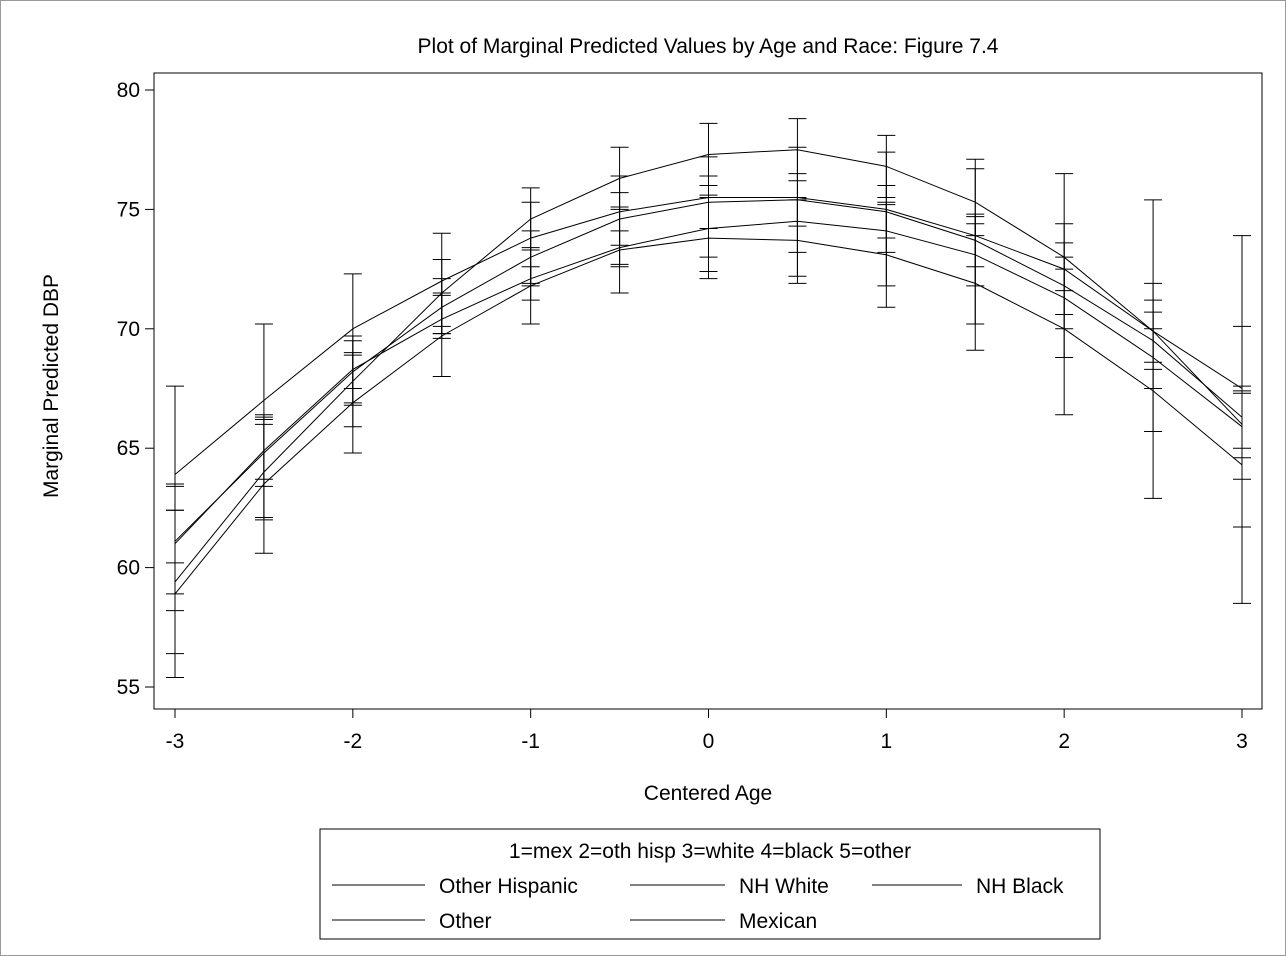 The image size is (1286, 956). I want to click on y-axis: 55 60 65 70 75 80, so click(135, 389).